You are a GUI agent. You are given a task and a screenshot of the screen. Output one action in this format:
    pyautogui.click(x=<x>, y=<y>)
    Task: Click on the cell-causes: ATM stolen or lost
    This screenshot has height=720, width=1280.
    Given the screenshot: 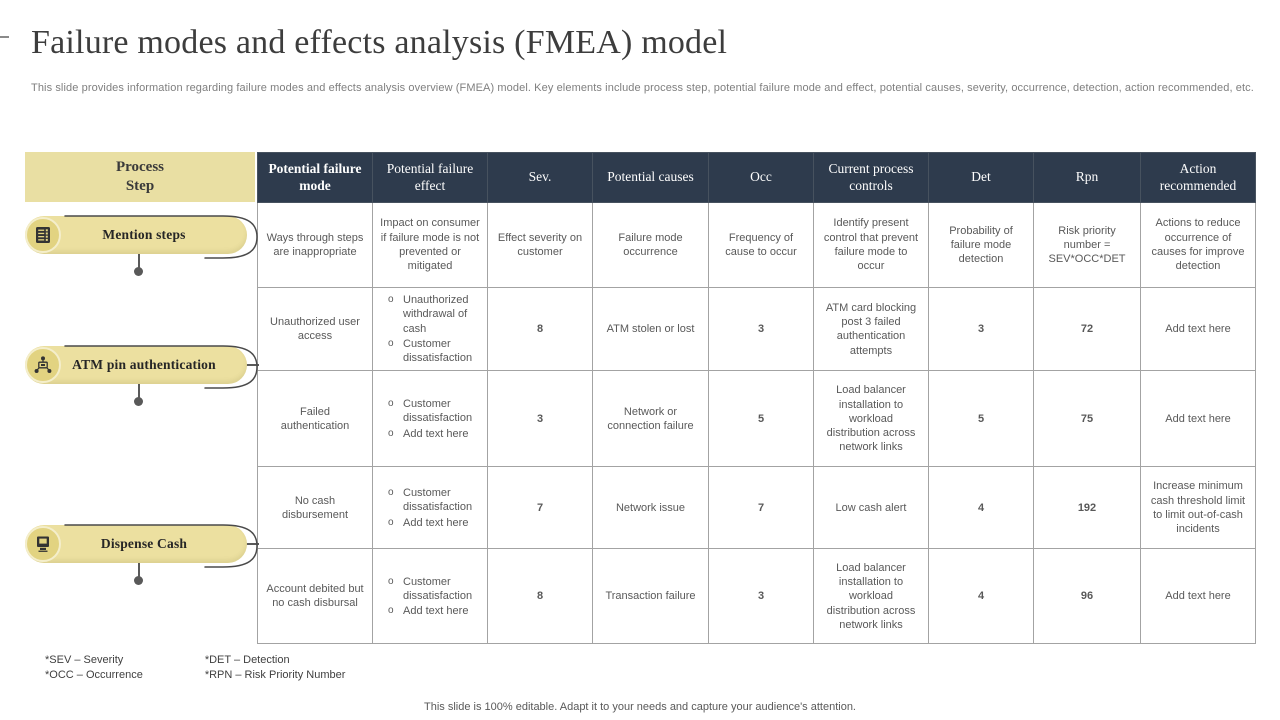 What is the action you would take?
    pyautogui.click(x=650, y=329)
    